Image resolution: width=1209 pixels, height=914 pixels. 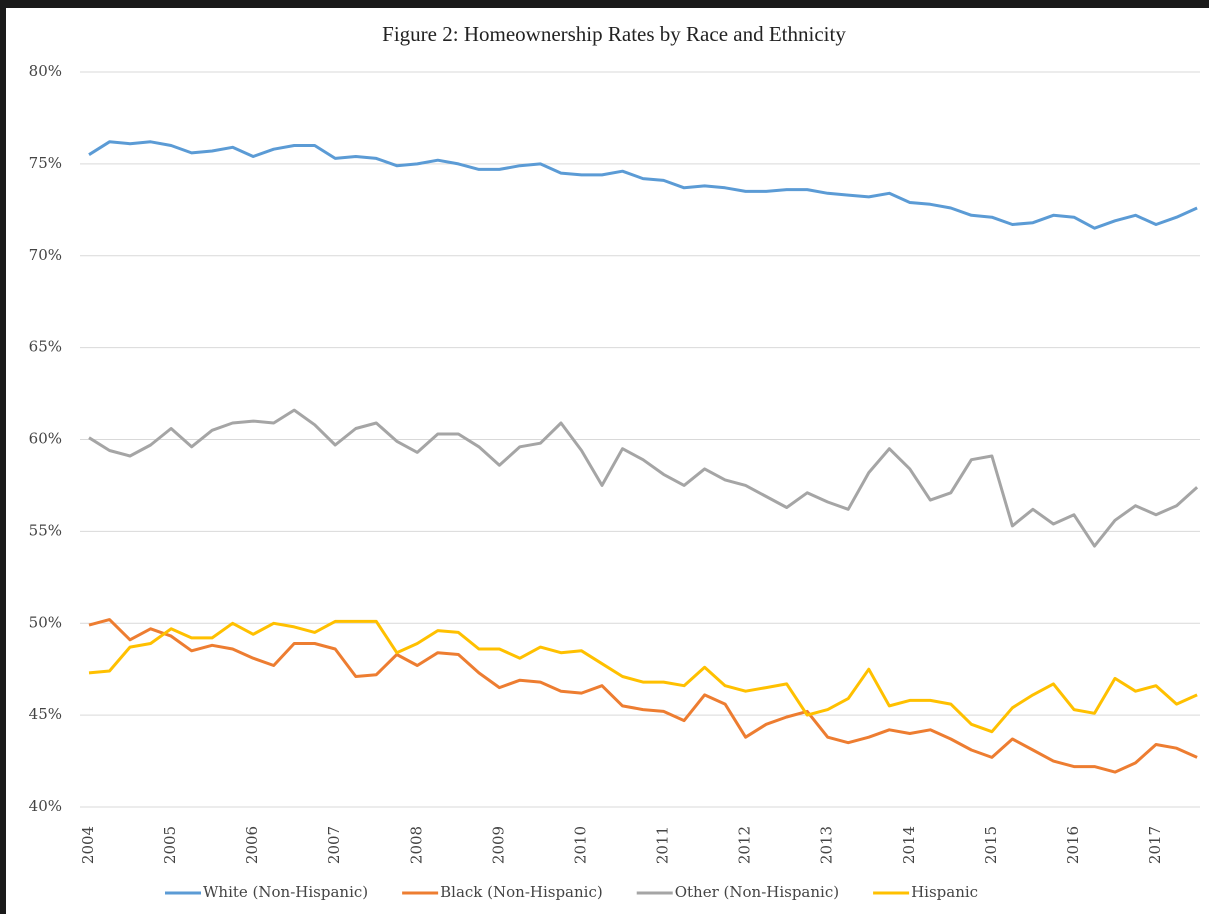 What do you see at coordinates (45, 530) in the screenshot?
I see `y-tick-label: 55%` at bounding box center [45, 530].